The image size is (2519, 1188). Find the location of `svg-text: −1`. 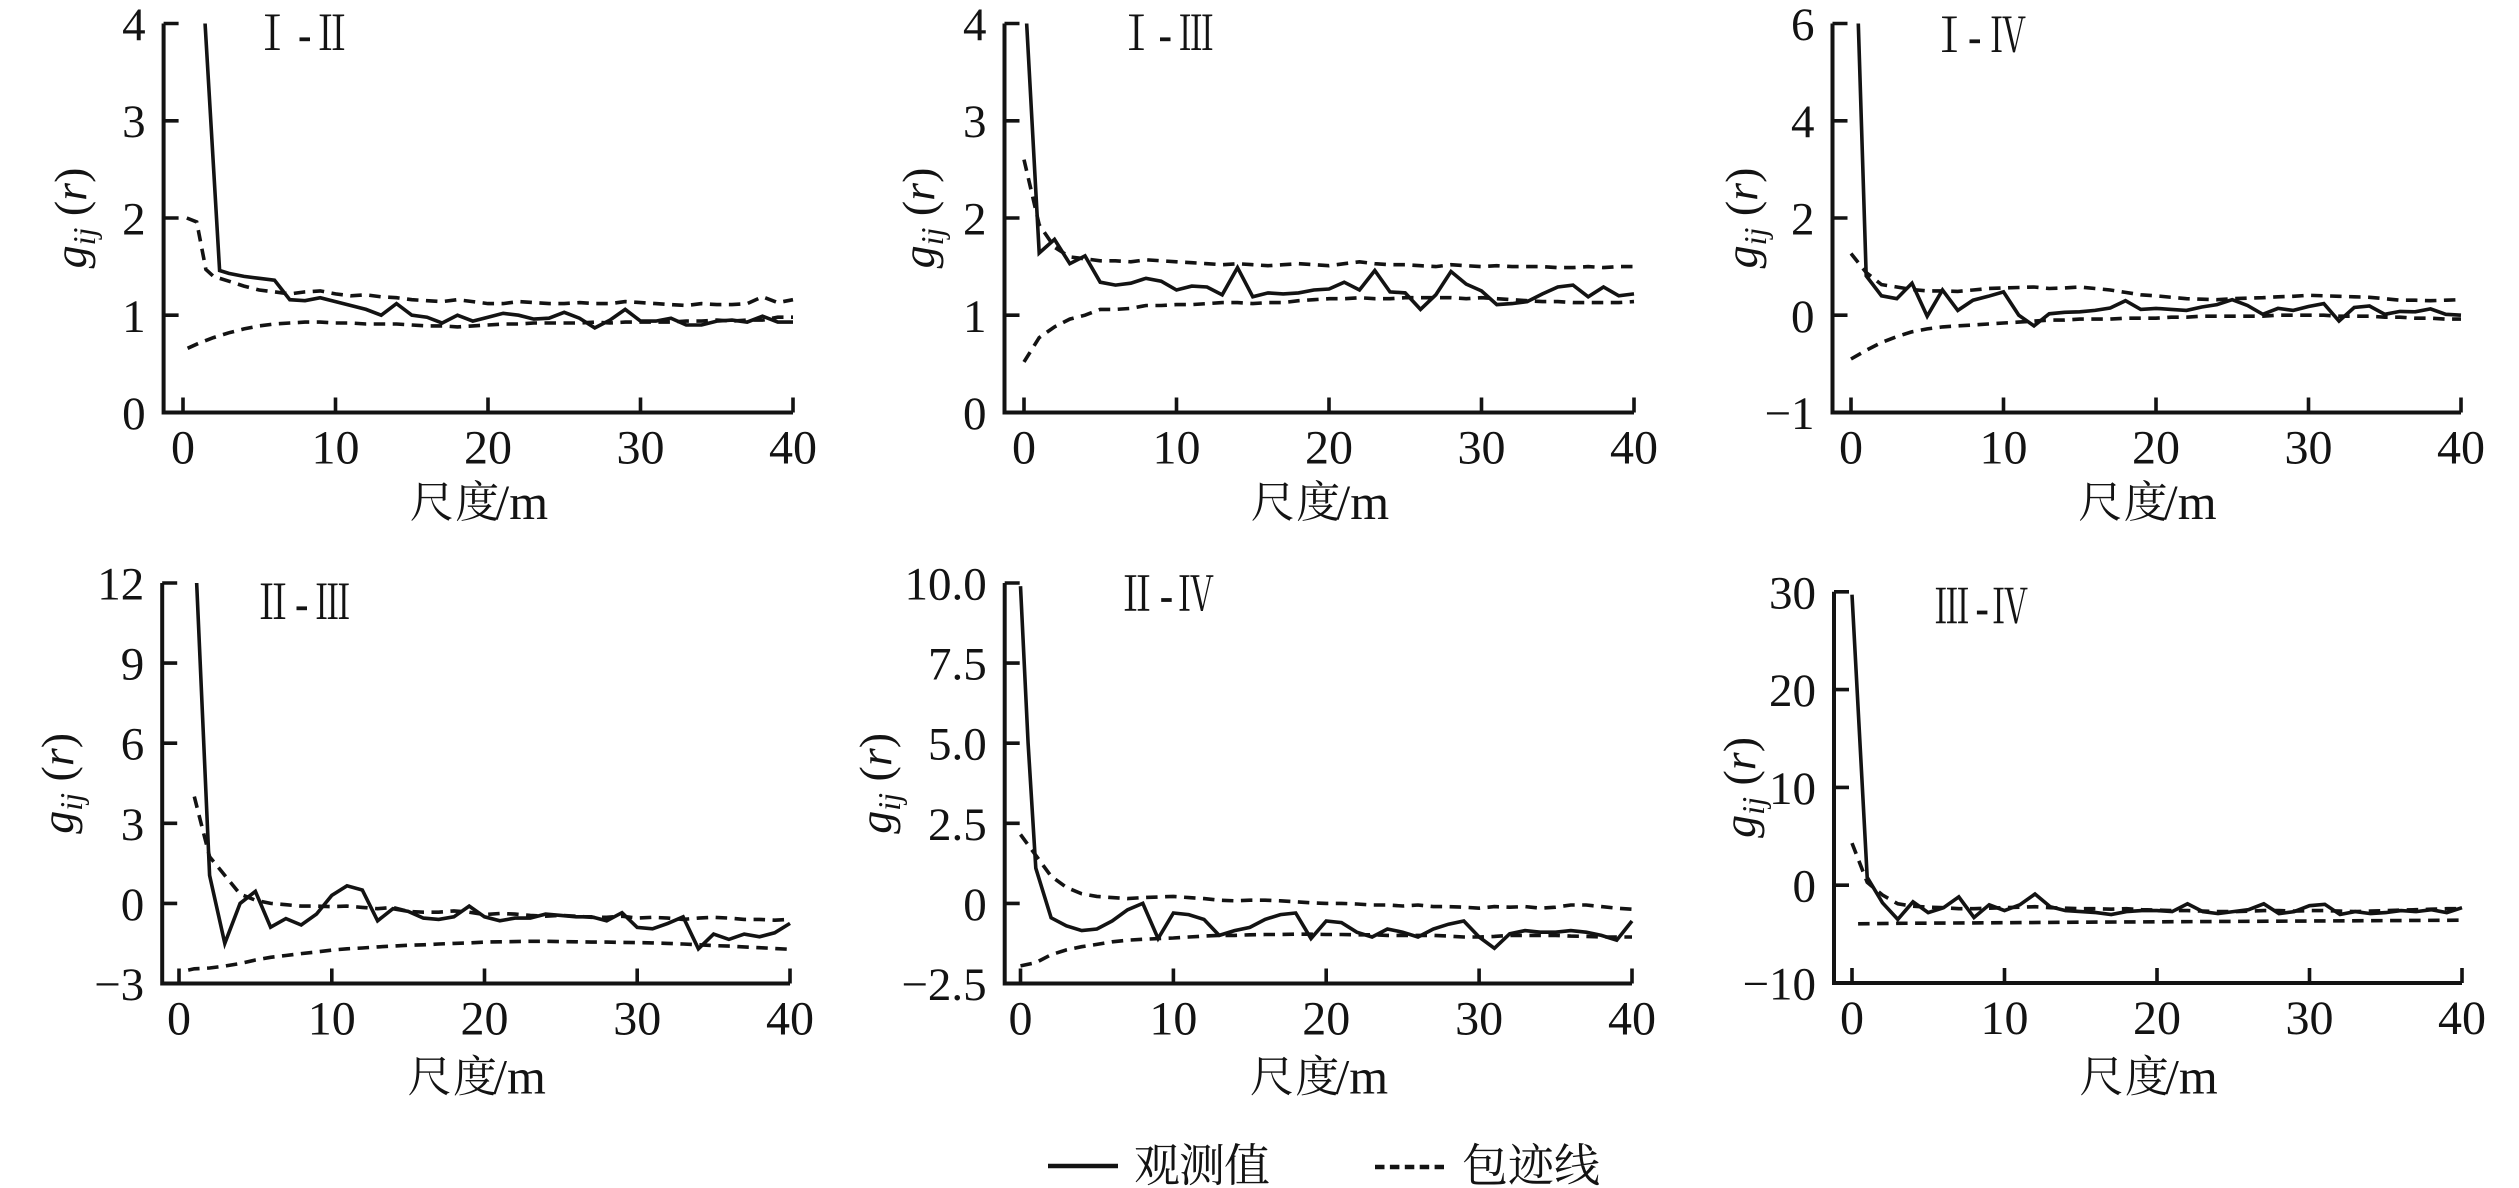

svg-text: −1 is located at coordinates (1789, 414).